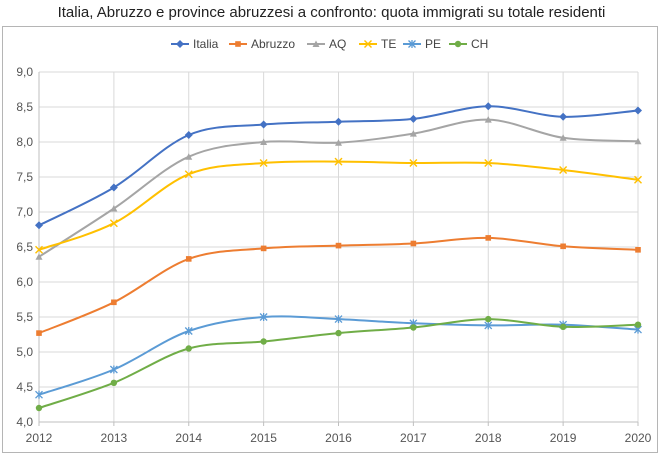 The image size is (663, 457). What do you see at coordinates (458, 44) in the screenshot?
I see `legend-marker-ch` at bounding box center [458, 44].